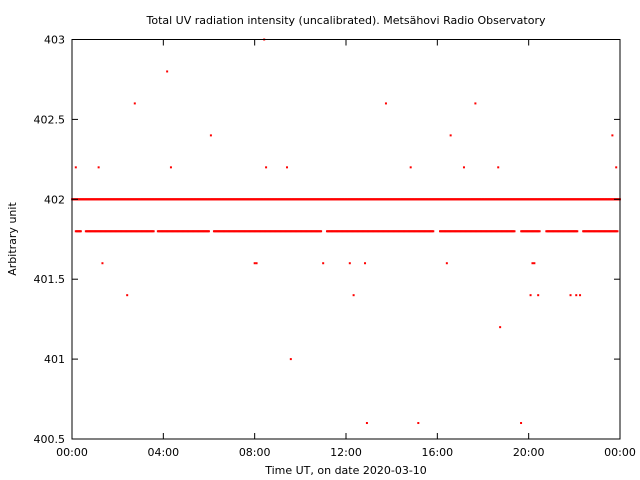  Describe the element at coordinates (163, 452) in the screenshot. I see `x-tick-label: 04:00` at that location.